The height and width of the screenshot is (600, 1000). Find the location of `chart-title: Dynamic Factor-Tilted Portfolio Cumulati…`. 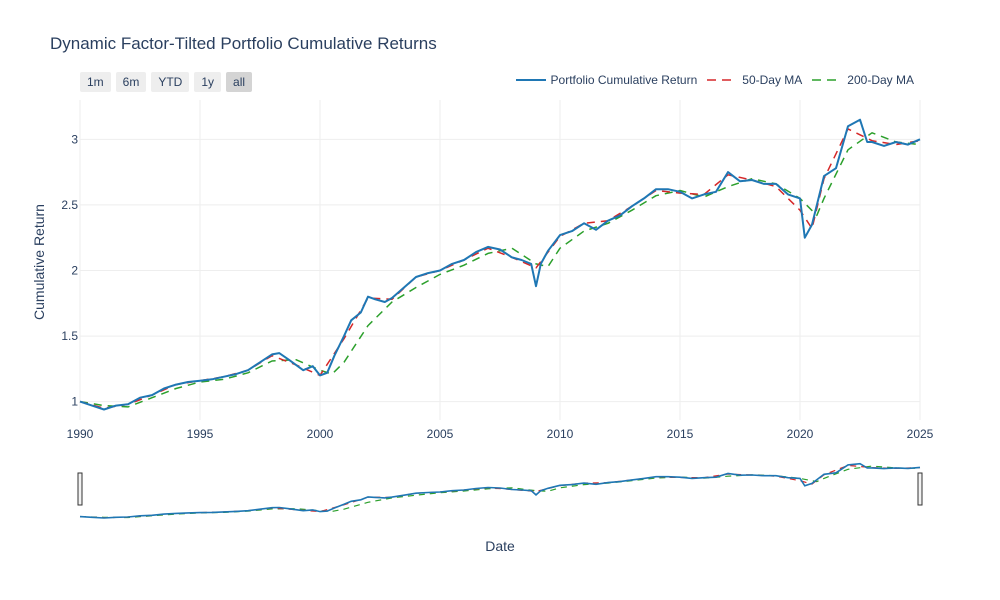

chart-title: Dynamic Factor-Tilted Portfolio Cumulati… is located at coordinates (243, 43).